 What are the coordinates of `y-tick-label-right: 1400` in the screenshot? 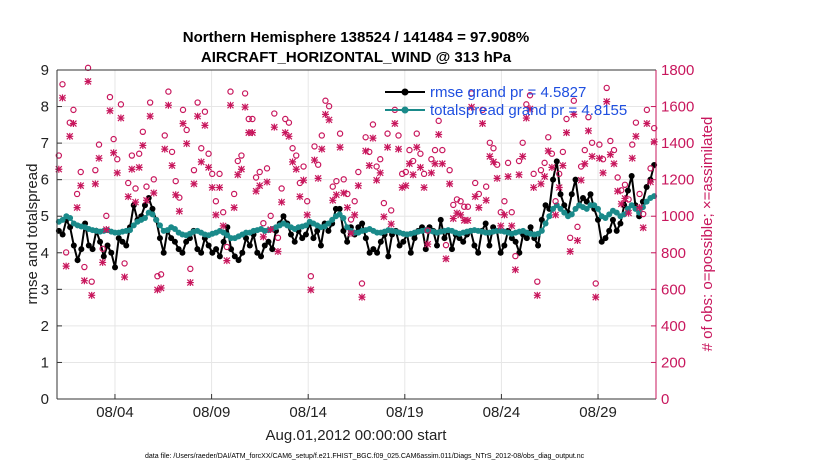 It's located at (677, 143).